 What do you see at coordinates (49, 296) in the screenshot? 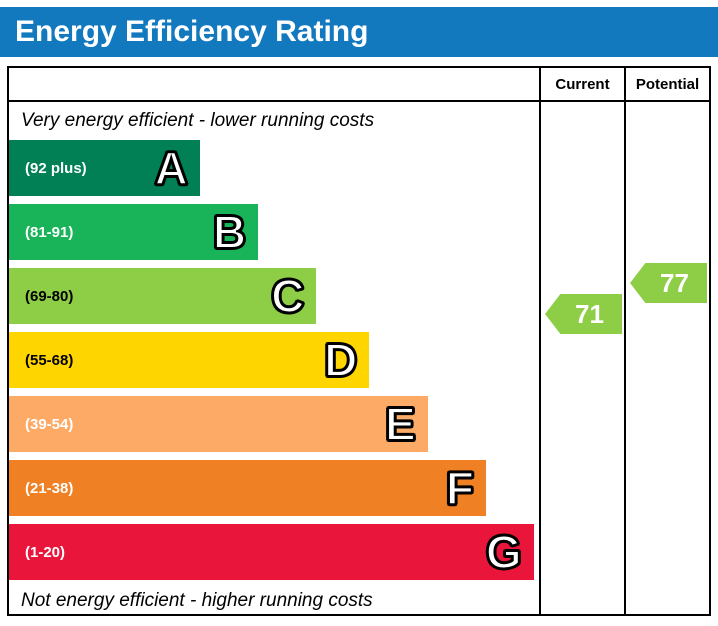
I see `band-range-label: (69-80)` at bounding box center [49, 296].